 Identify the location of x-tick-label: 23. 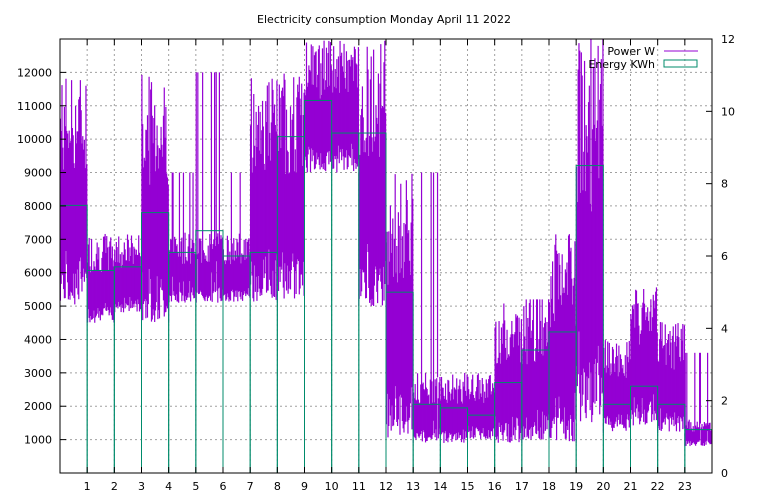
(685, 486).